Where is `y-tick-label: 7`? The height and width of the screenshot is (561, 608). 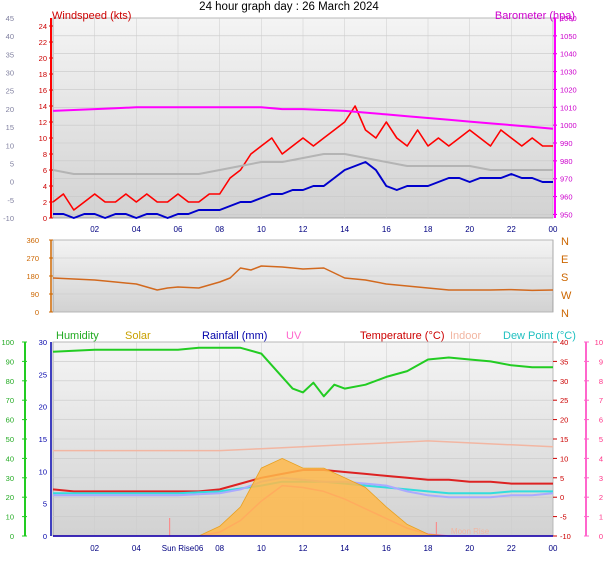 y-tick-label: 7 is located at coordinates (601, 400).